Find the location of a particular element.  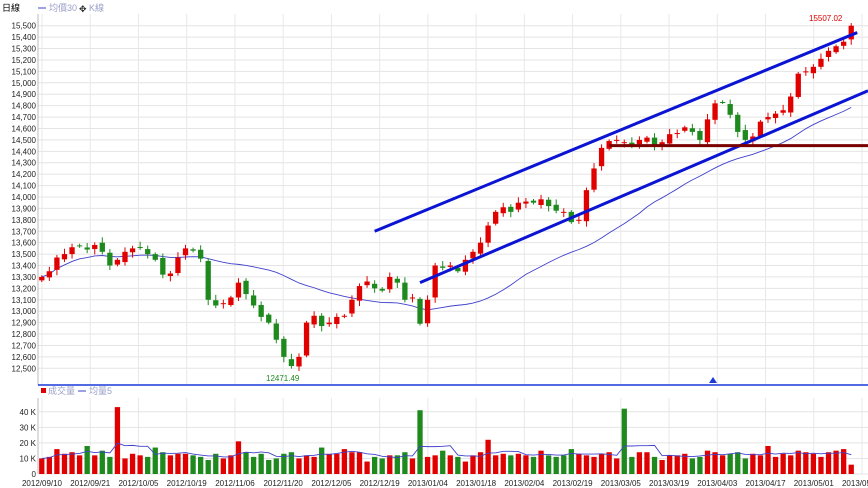

price-tick-label: 13,100 is located at coordinates (24, 300).